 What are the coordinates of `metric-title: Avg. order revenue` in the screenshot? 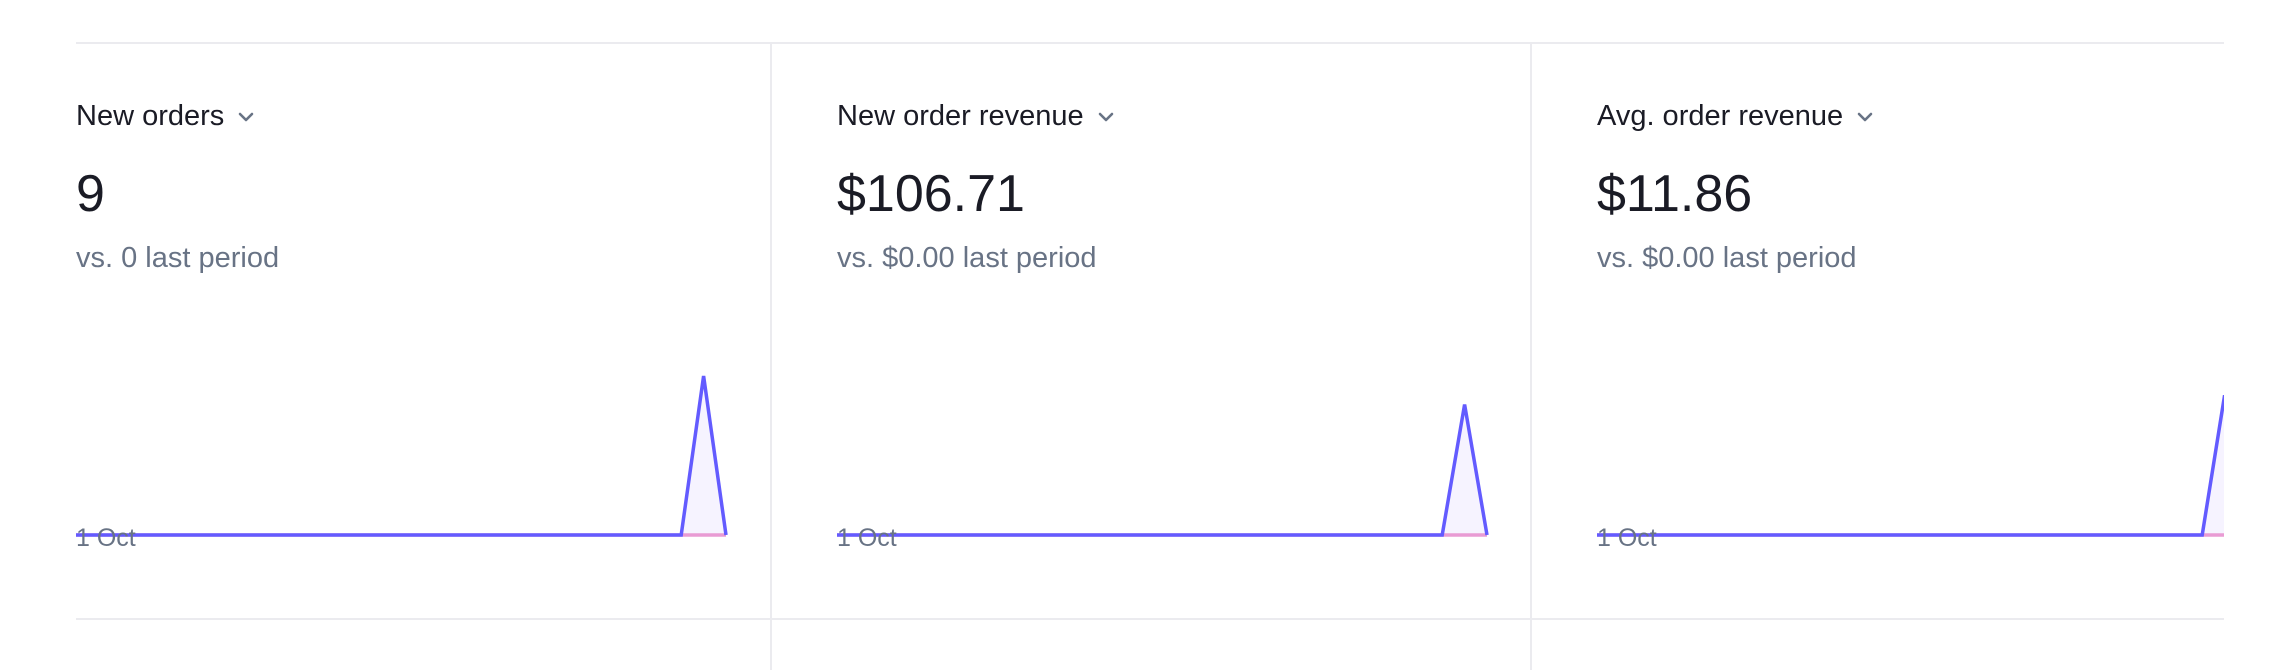 It's located at (1720, 116).